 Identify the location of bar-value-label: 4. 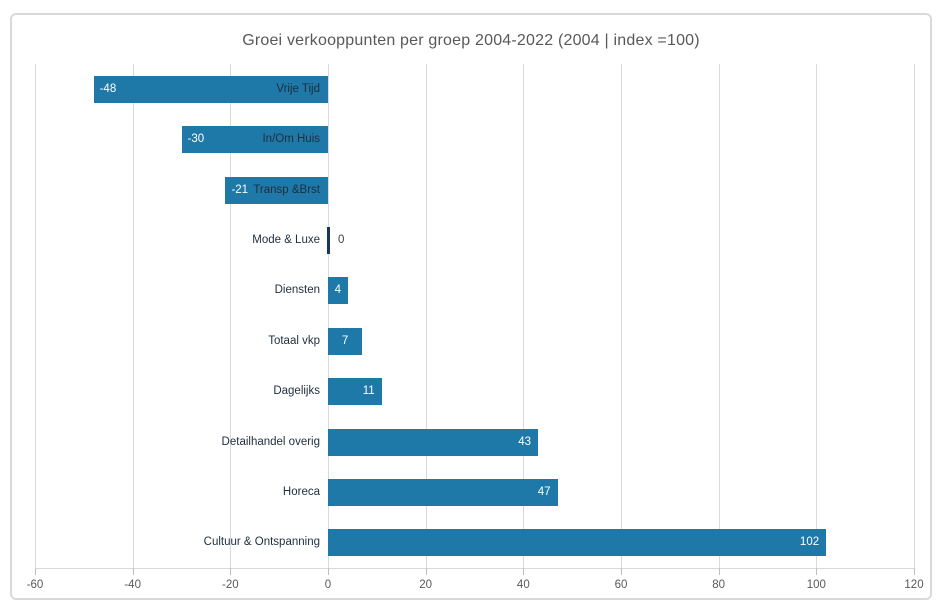
(337, 290).